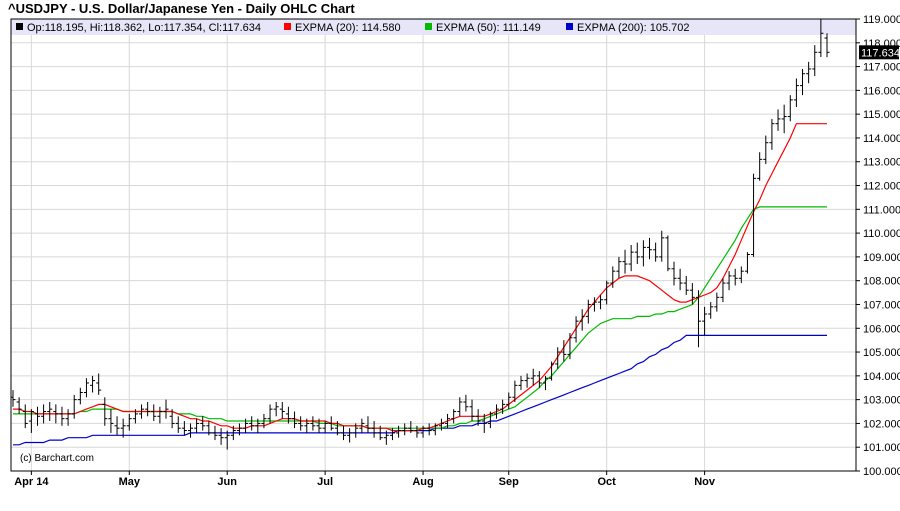 This screenshot has width=900, height=511. Describe the element at coordinates (365, 479) in the screenshot. I see `x-axis: Apr 14 May Jun Jul Aug Sep Oct Nov` at that location.